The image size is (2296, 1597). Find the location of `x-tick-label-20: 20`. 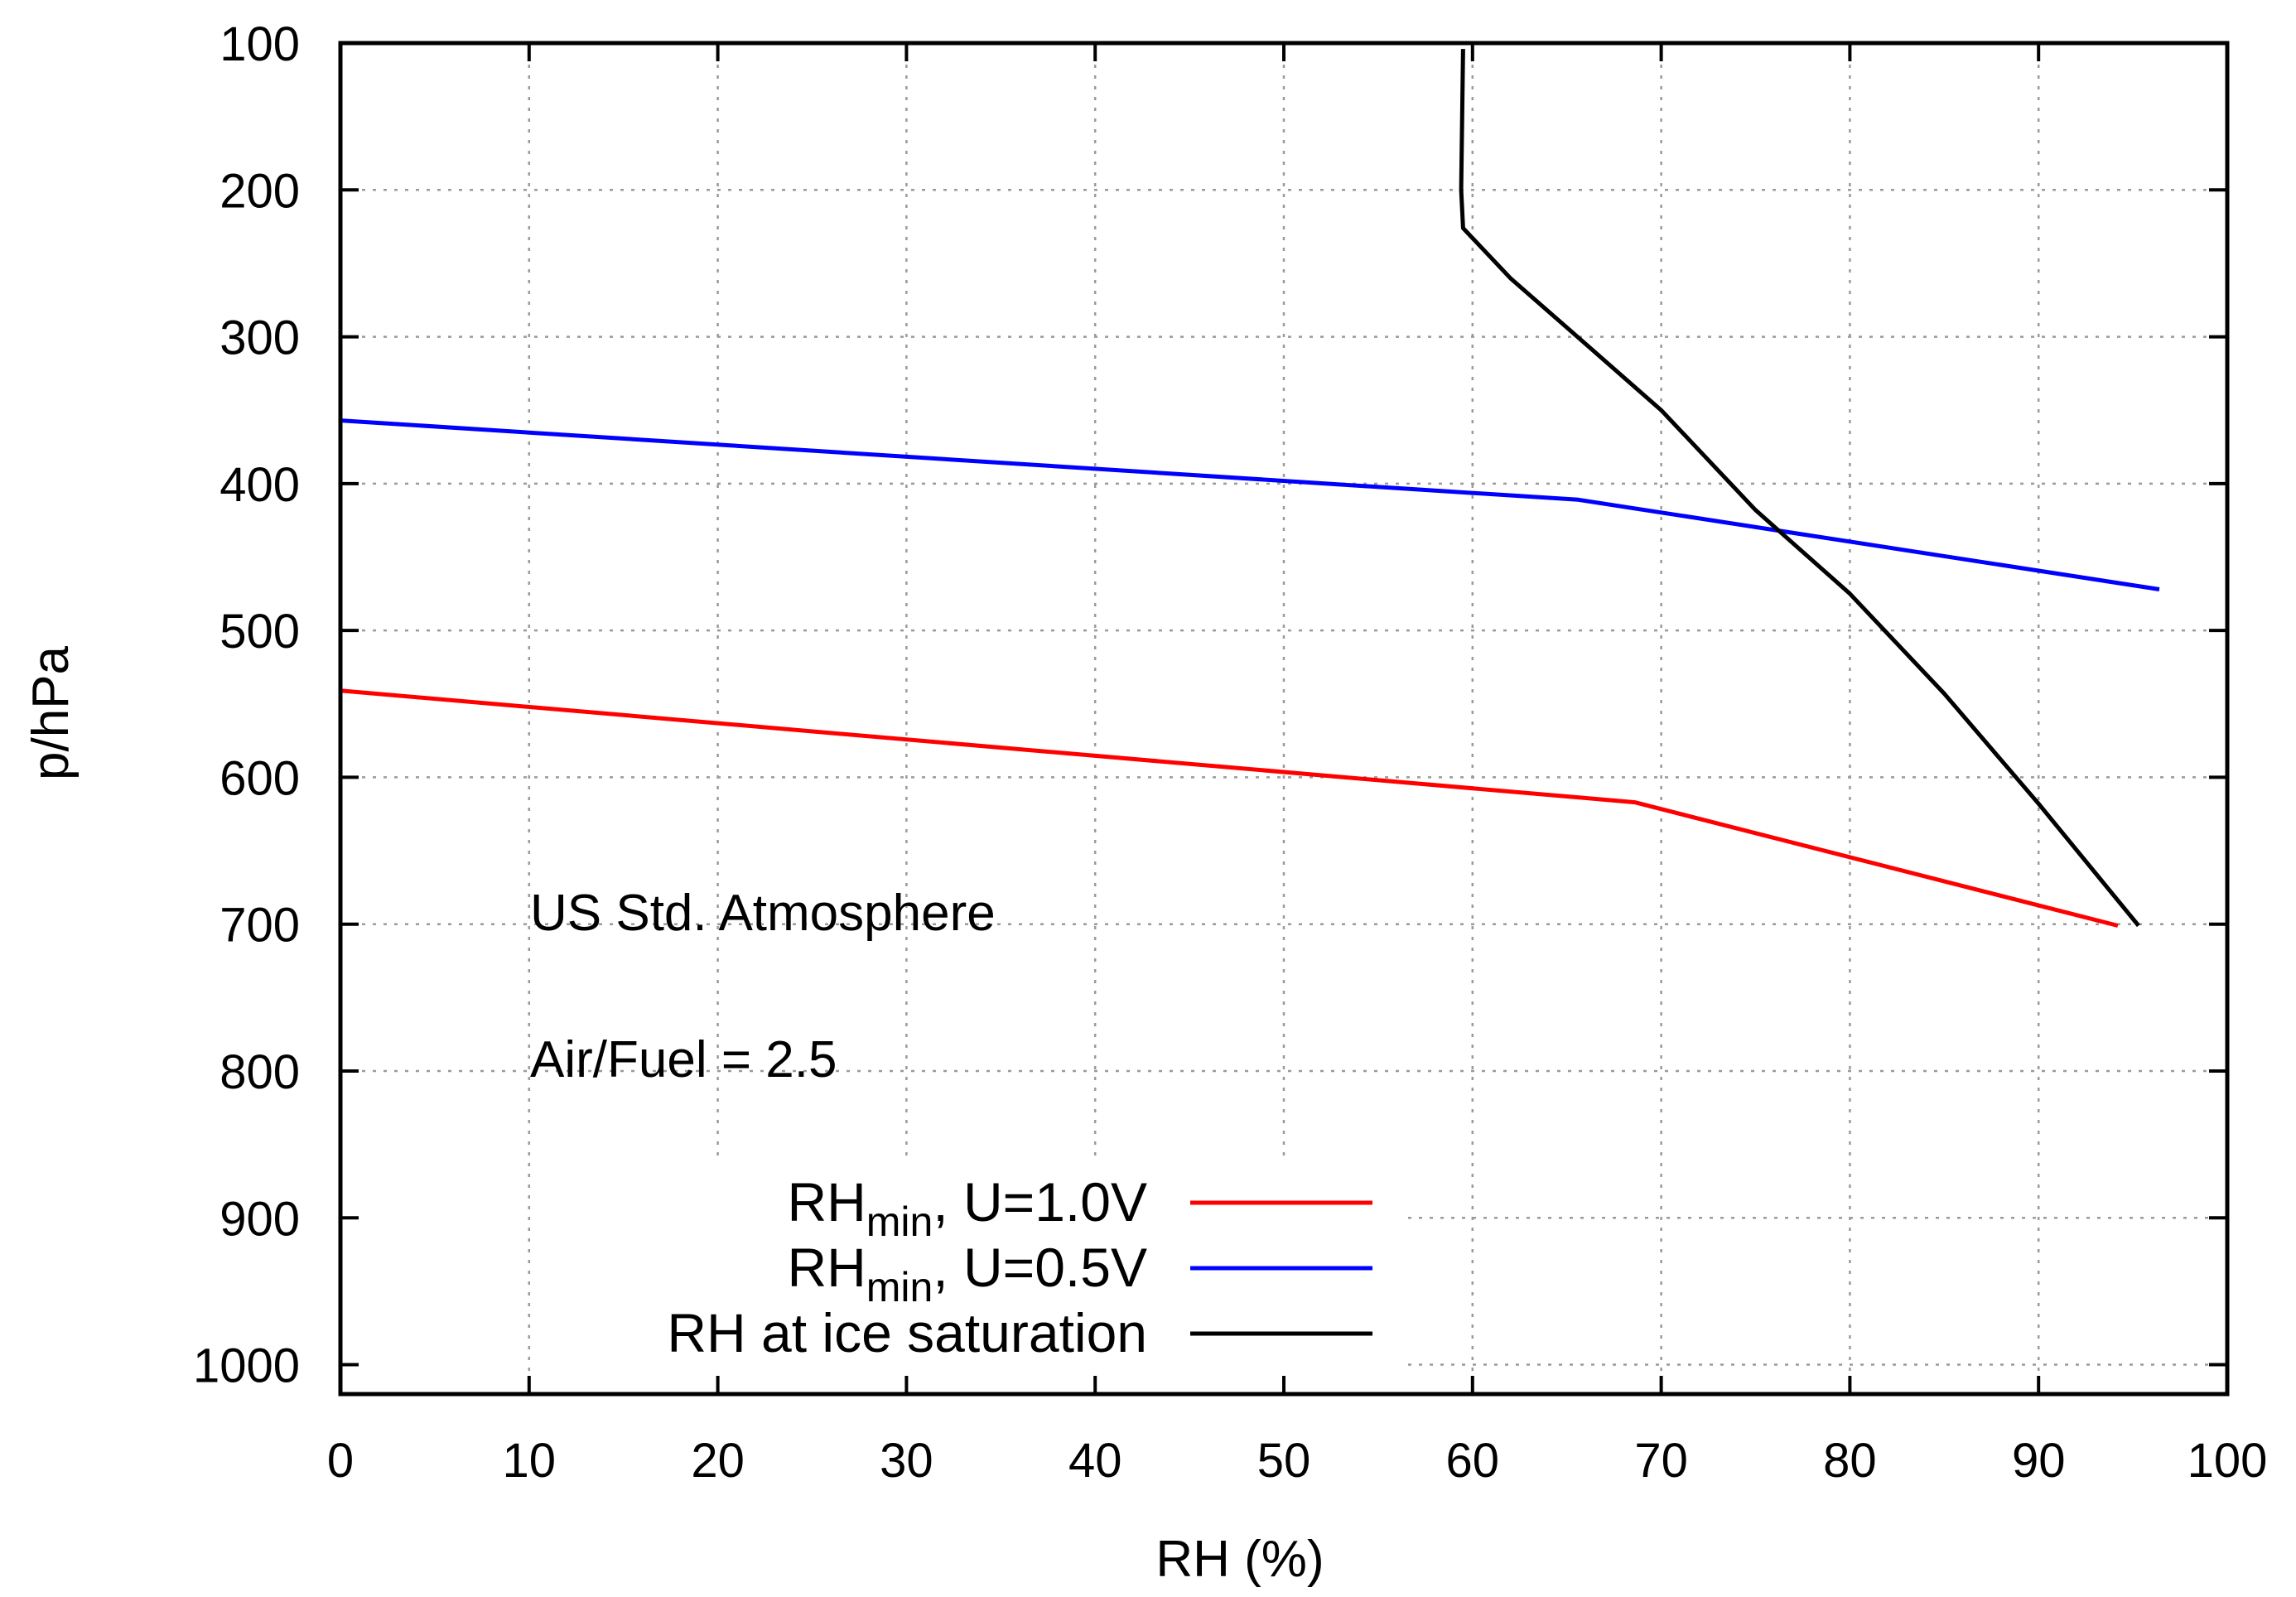

x-tick-label-20: 20 is located at coordinates (718, 1461).